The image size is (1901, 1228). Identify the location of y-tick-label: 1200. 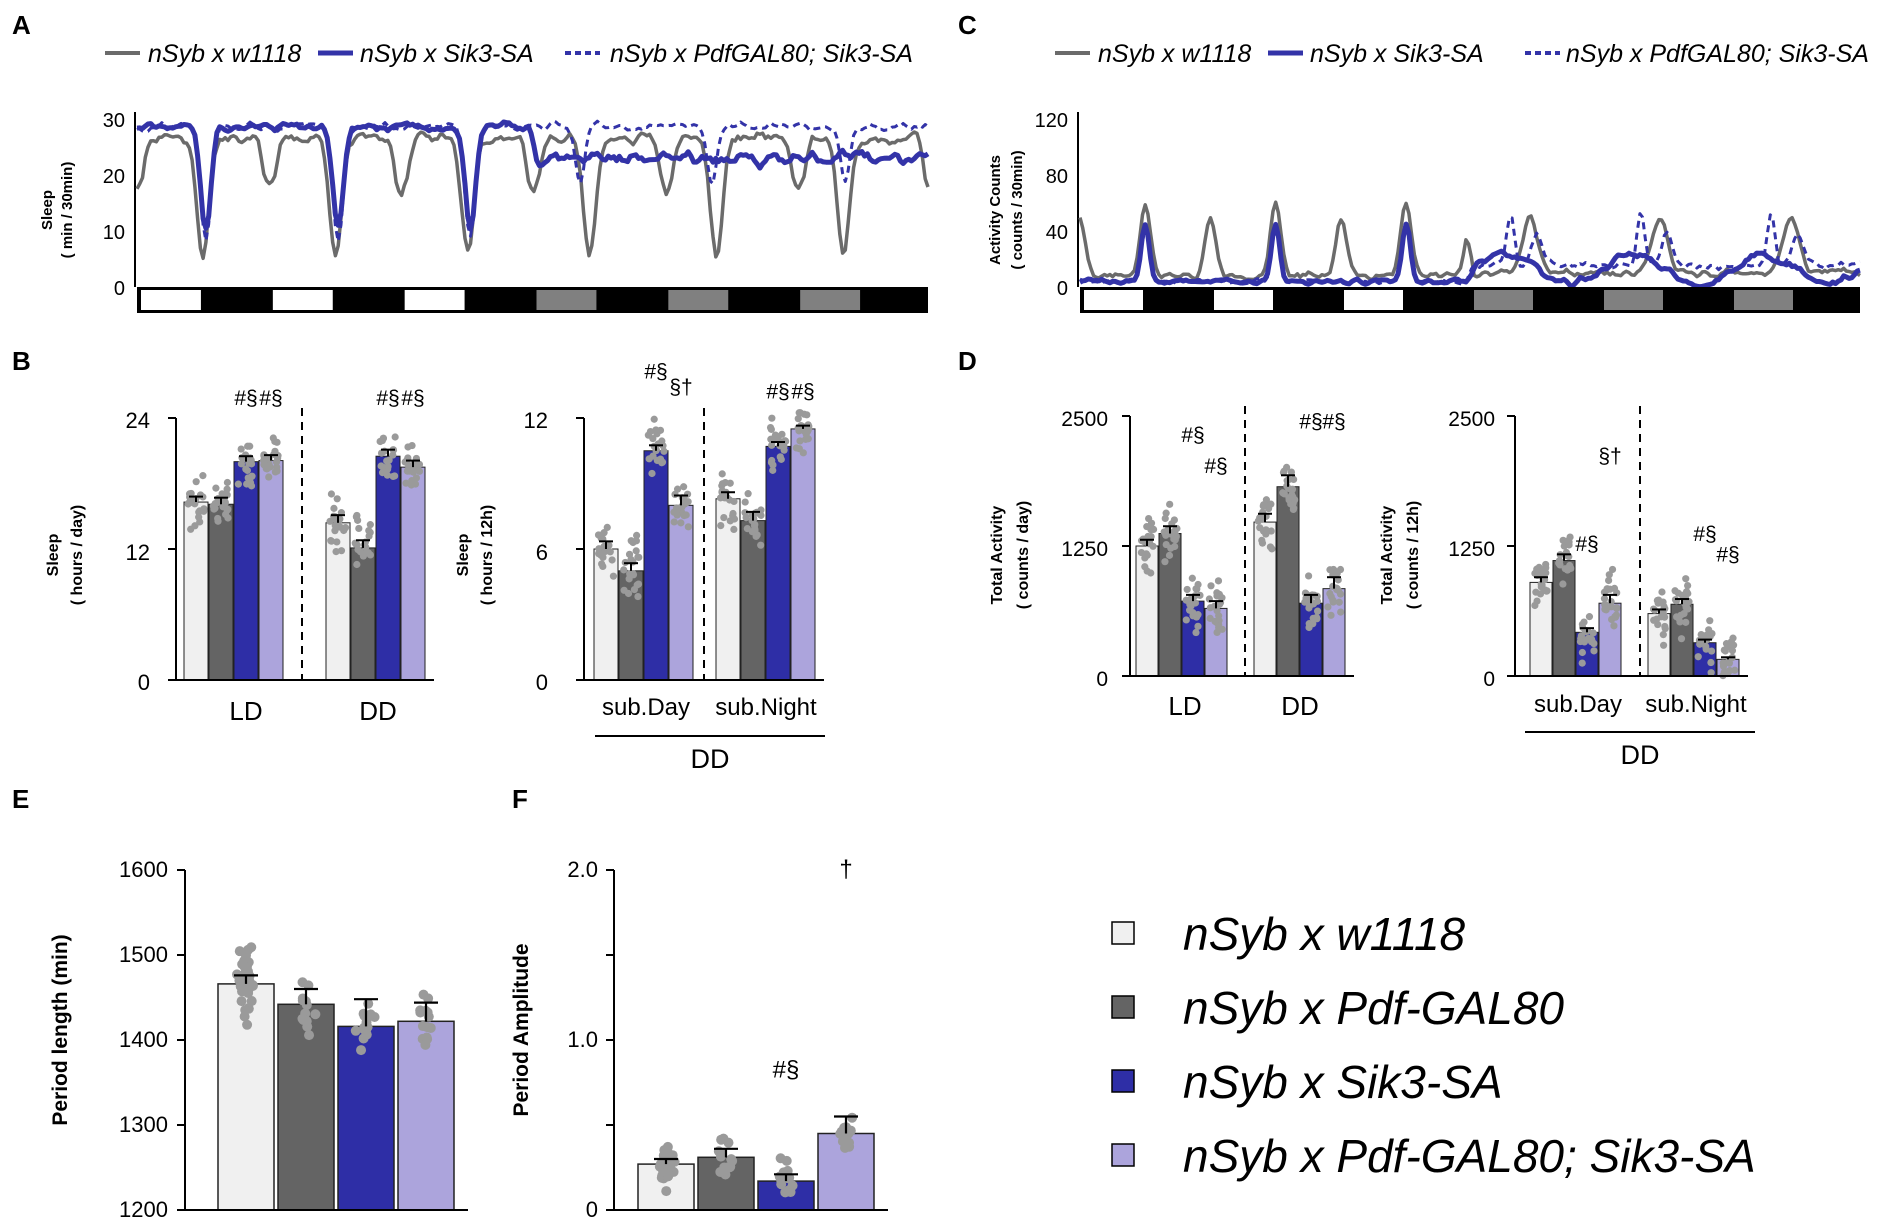
(143, 1209).